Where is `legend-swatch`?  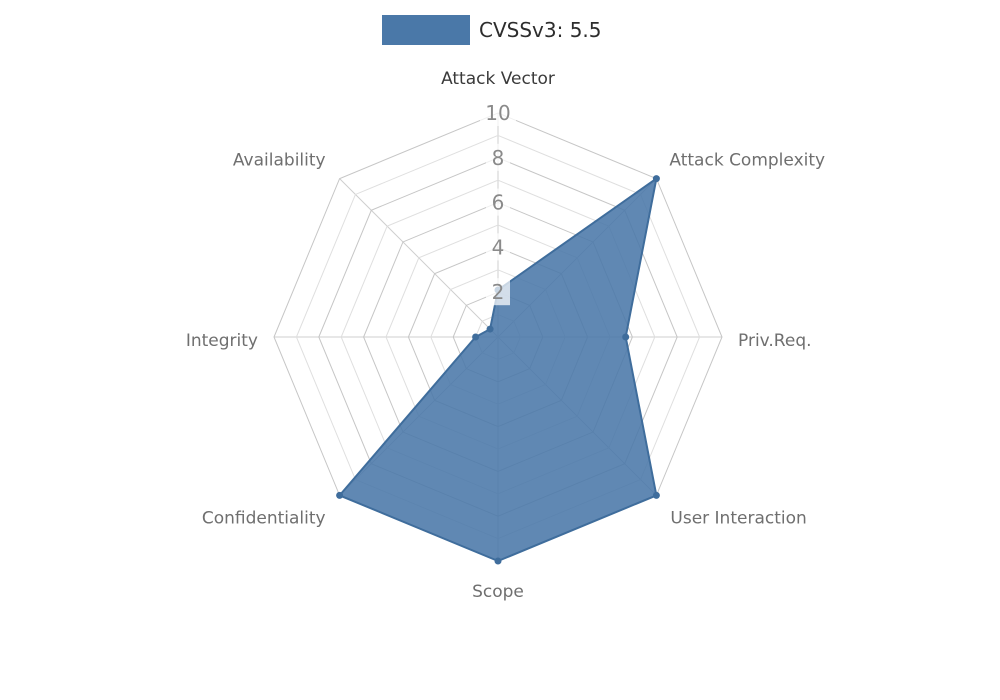 legend-swatch is located at coordinates (426, 30).